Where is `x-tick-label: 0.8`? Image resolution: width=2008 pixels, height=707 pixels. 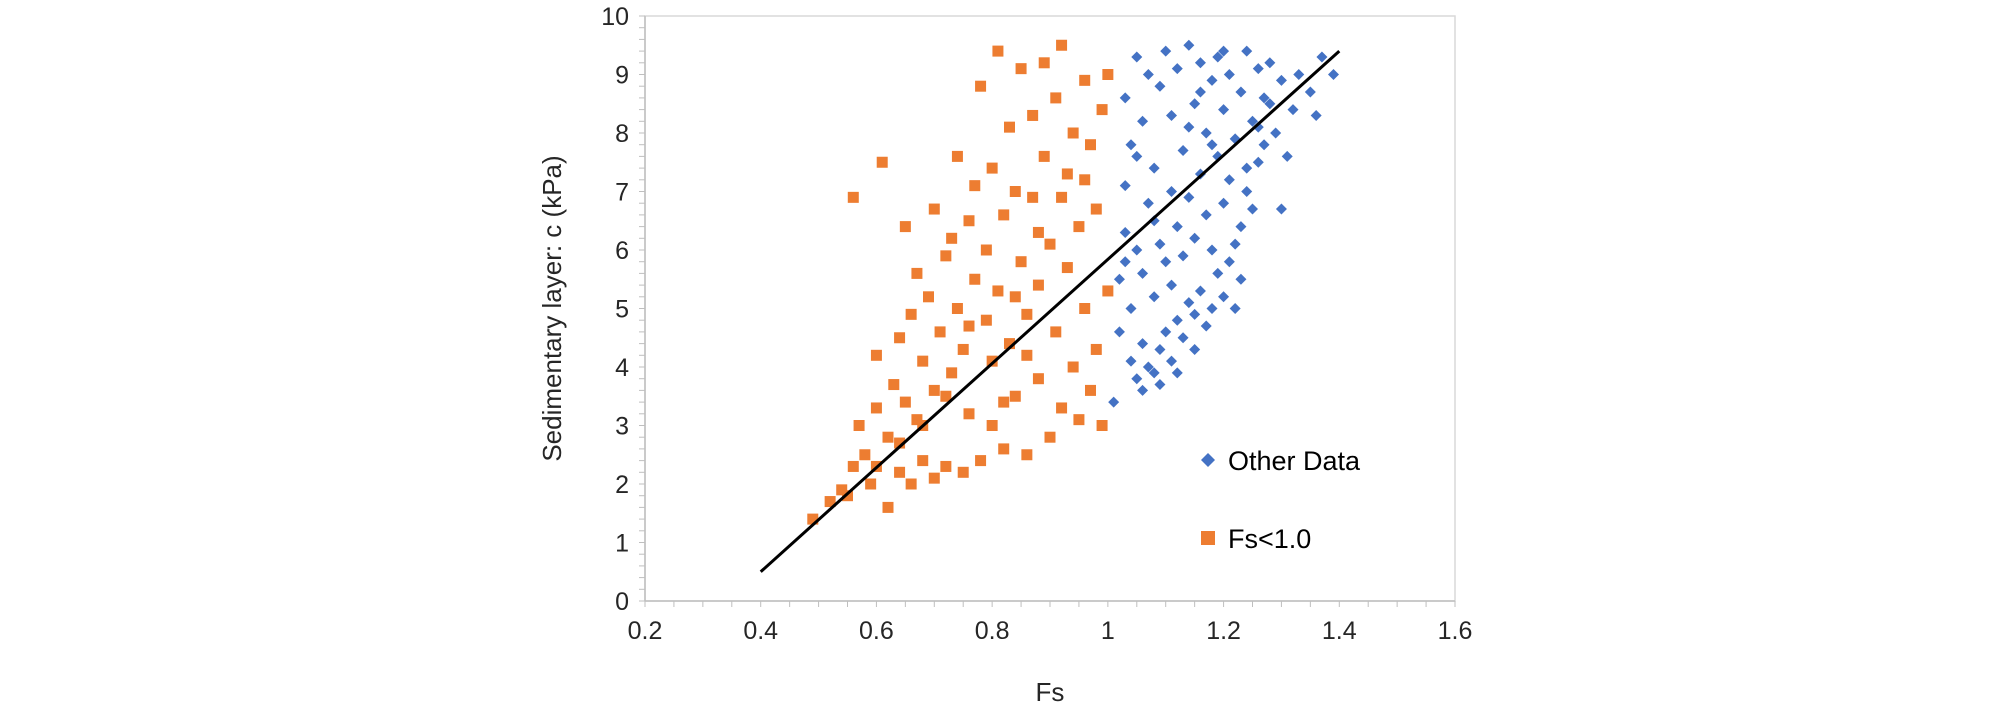
x-tick-label: 0.8 is located at coordinates (992, 631).